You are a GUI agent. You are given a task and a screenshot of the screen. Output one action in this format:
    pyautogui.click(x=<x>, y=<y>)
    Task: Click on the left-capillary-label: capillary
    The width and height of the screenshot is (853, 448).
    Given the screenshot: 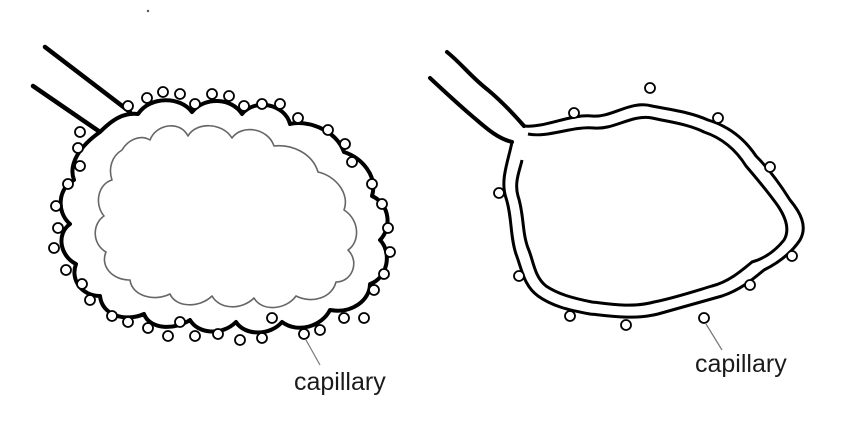 What is the action you would take?
    pyautogui.click(x=340, y=382)
    